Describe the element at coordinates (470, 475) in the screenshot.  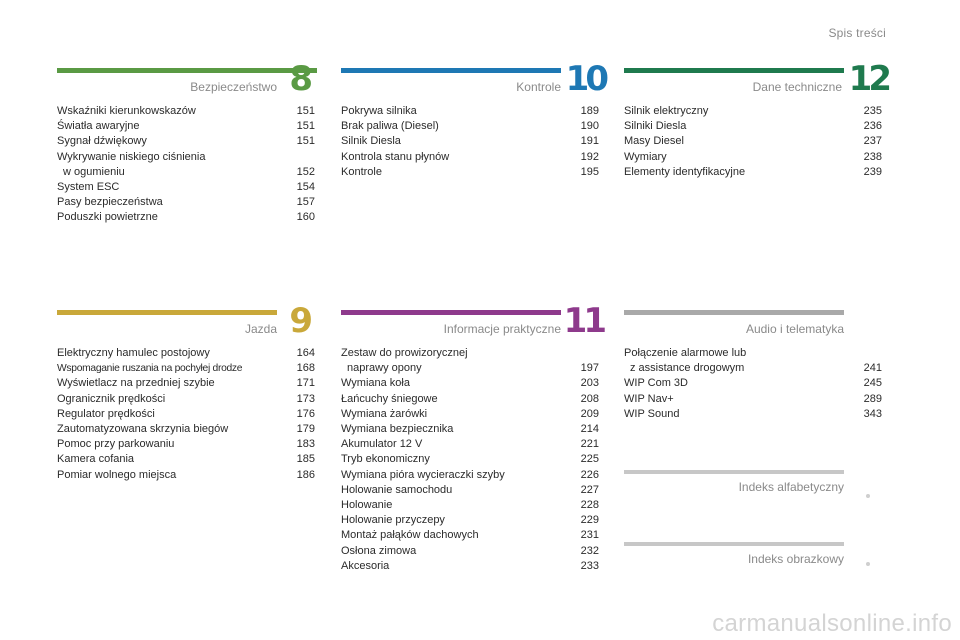
I see `toc-entry: Wymiana pióra wycieraczki szyby 226` at that location.